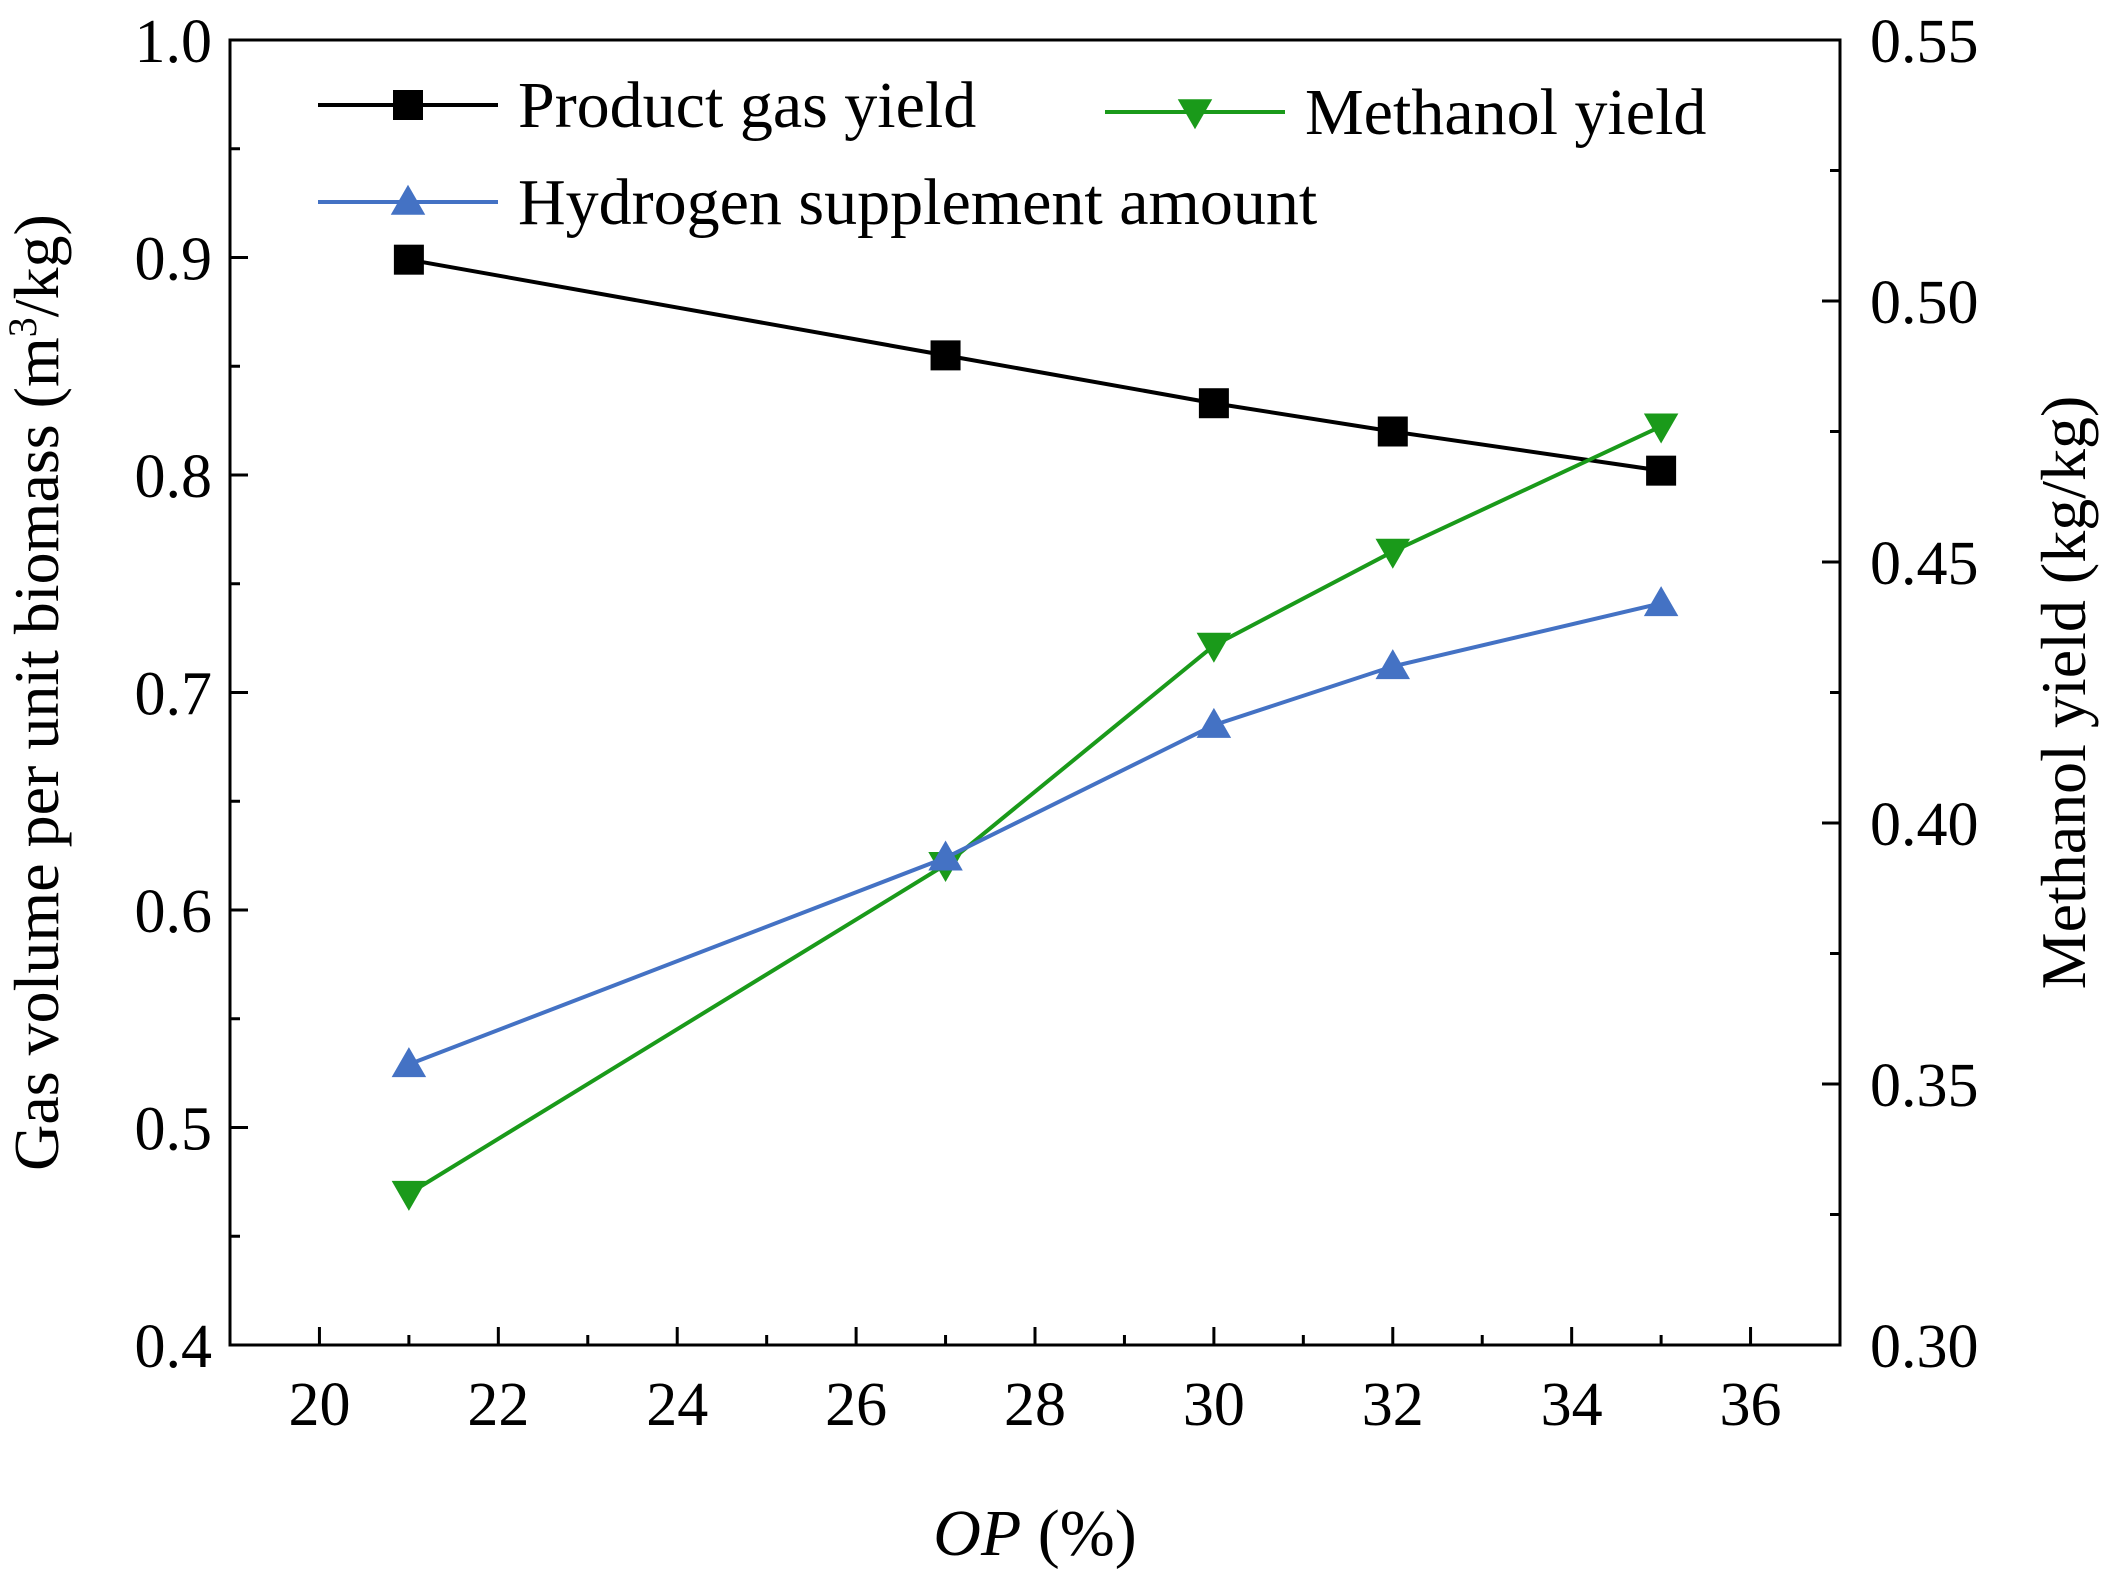 This screenshot has width=2120, height=1590. Describe the element at coordinates (174, 1347) in the screenshot. I see `y-left-tick-label: 0.4` at that location.